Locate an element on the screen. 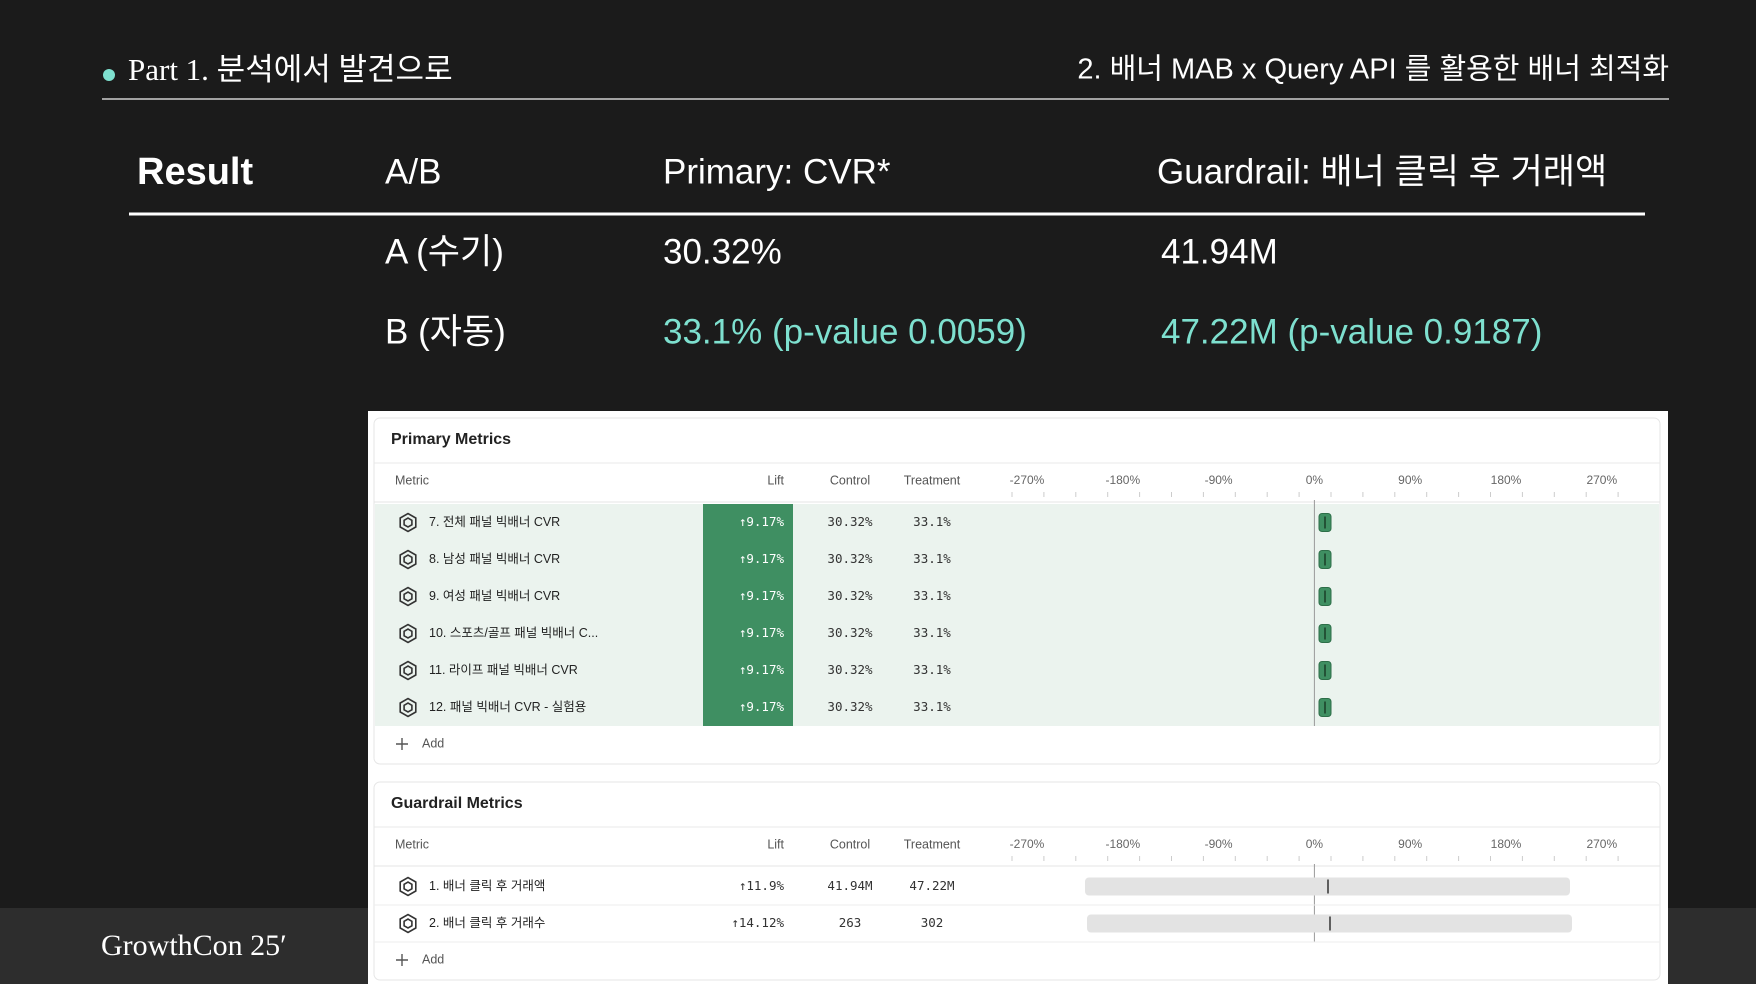 Image resolution: width=1756 pixels, height=984 pixels. metric-treatment: 47.22M is located at coordinates (931, 885).